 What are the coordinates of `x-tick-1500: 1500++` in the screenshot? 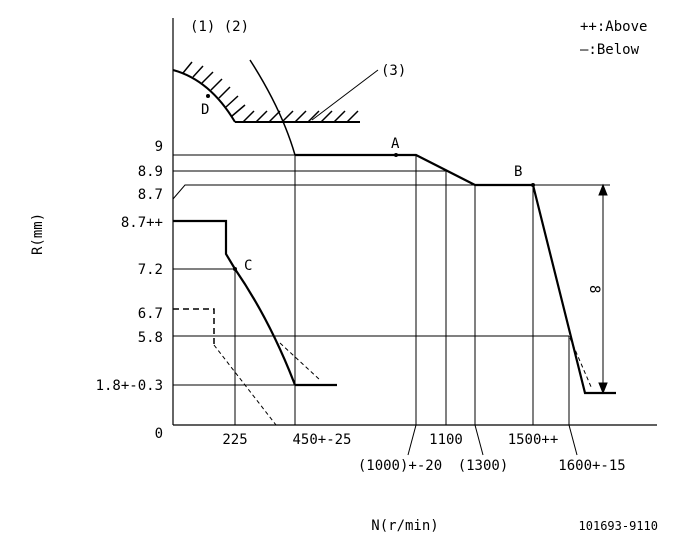 It's located at (533, 440).